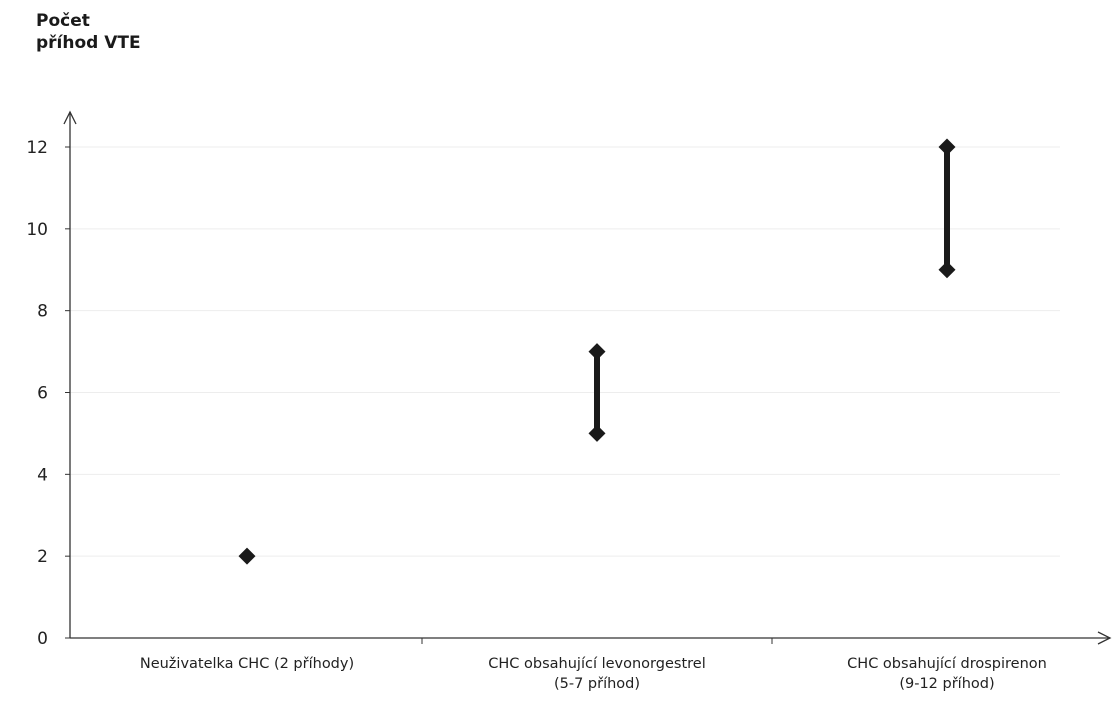  I want to click on y-tick-label-12: 12, so click(37, 148).